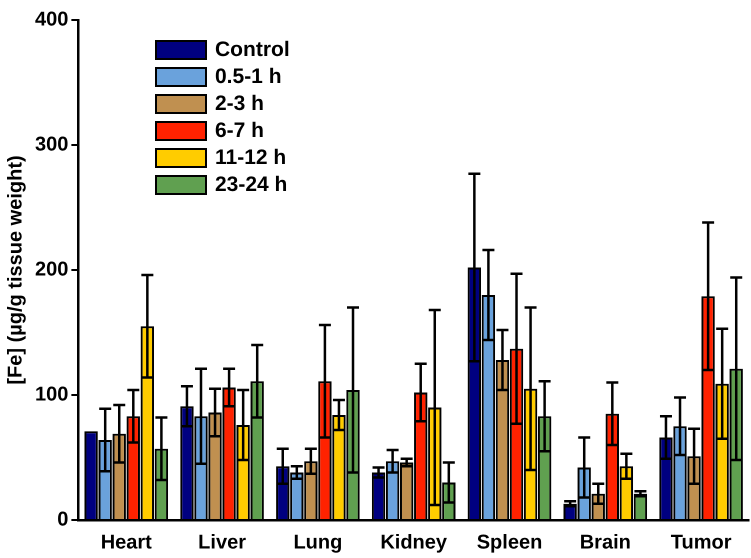 The image size is (751, 558). What do you see at coordinates (239, 104) in the screenshot?
I see `legend-label: 2-3 h` at bounding box center [239, 104].